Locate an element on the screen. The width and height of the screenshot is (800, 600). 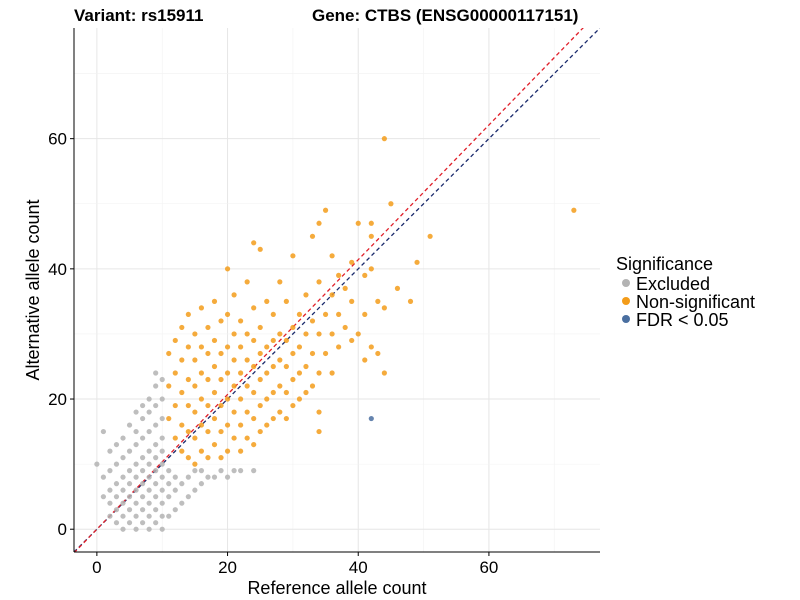
x-axis-label: Reference allele count is located at coordinates (336, 588).